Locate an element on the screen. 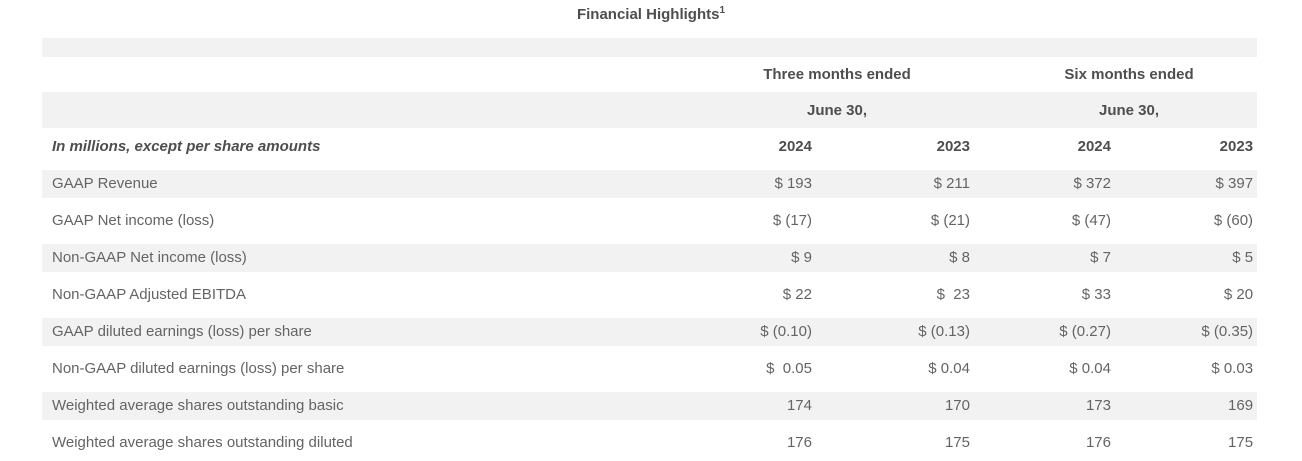 The width and height of the screenshot is (1302, 461). group-header-three-months: Three months ended is located at coordinates (837, 74).